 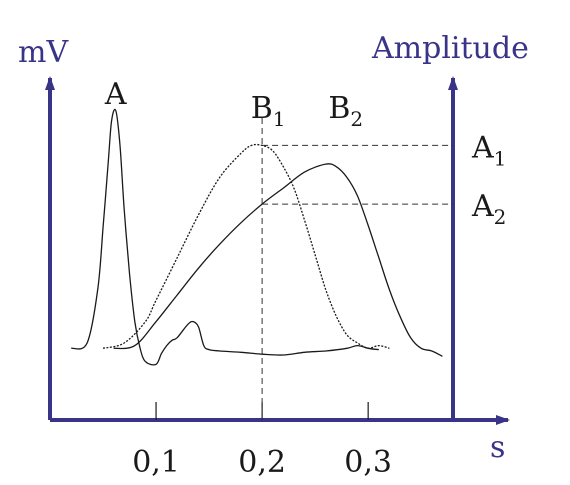 What do you see at coordinates (115, 94) in the screenshot?
I see `peak-label: A` at bounding box center [115, 94].